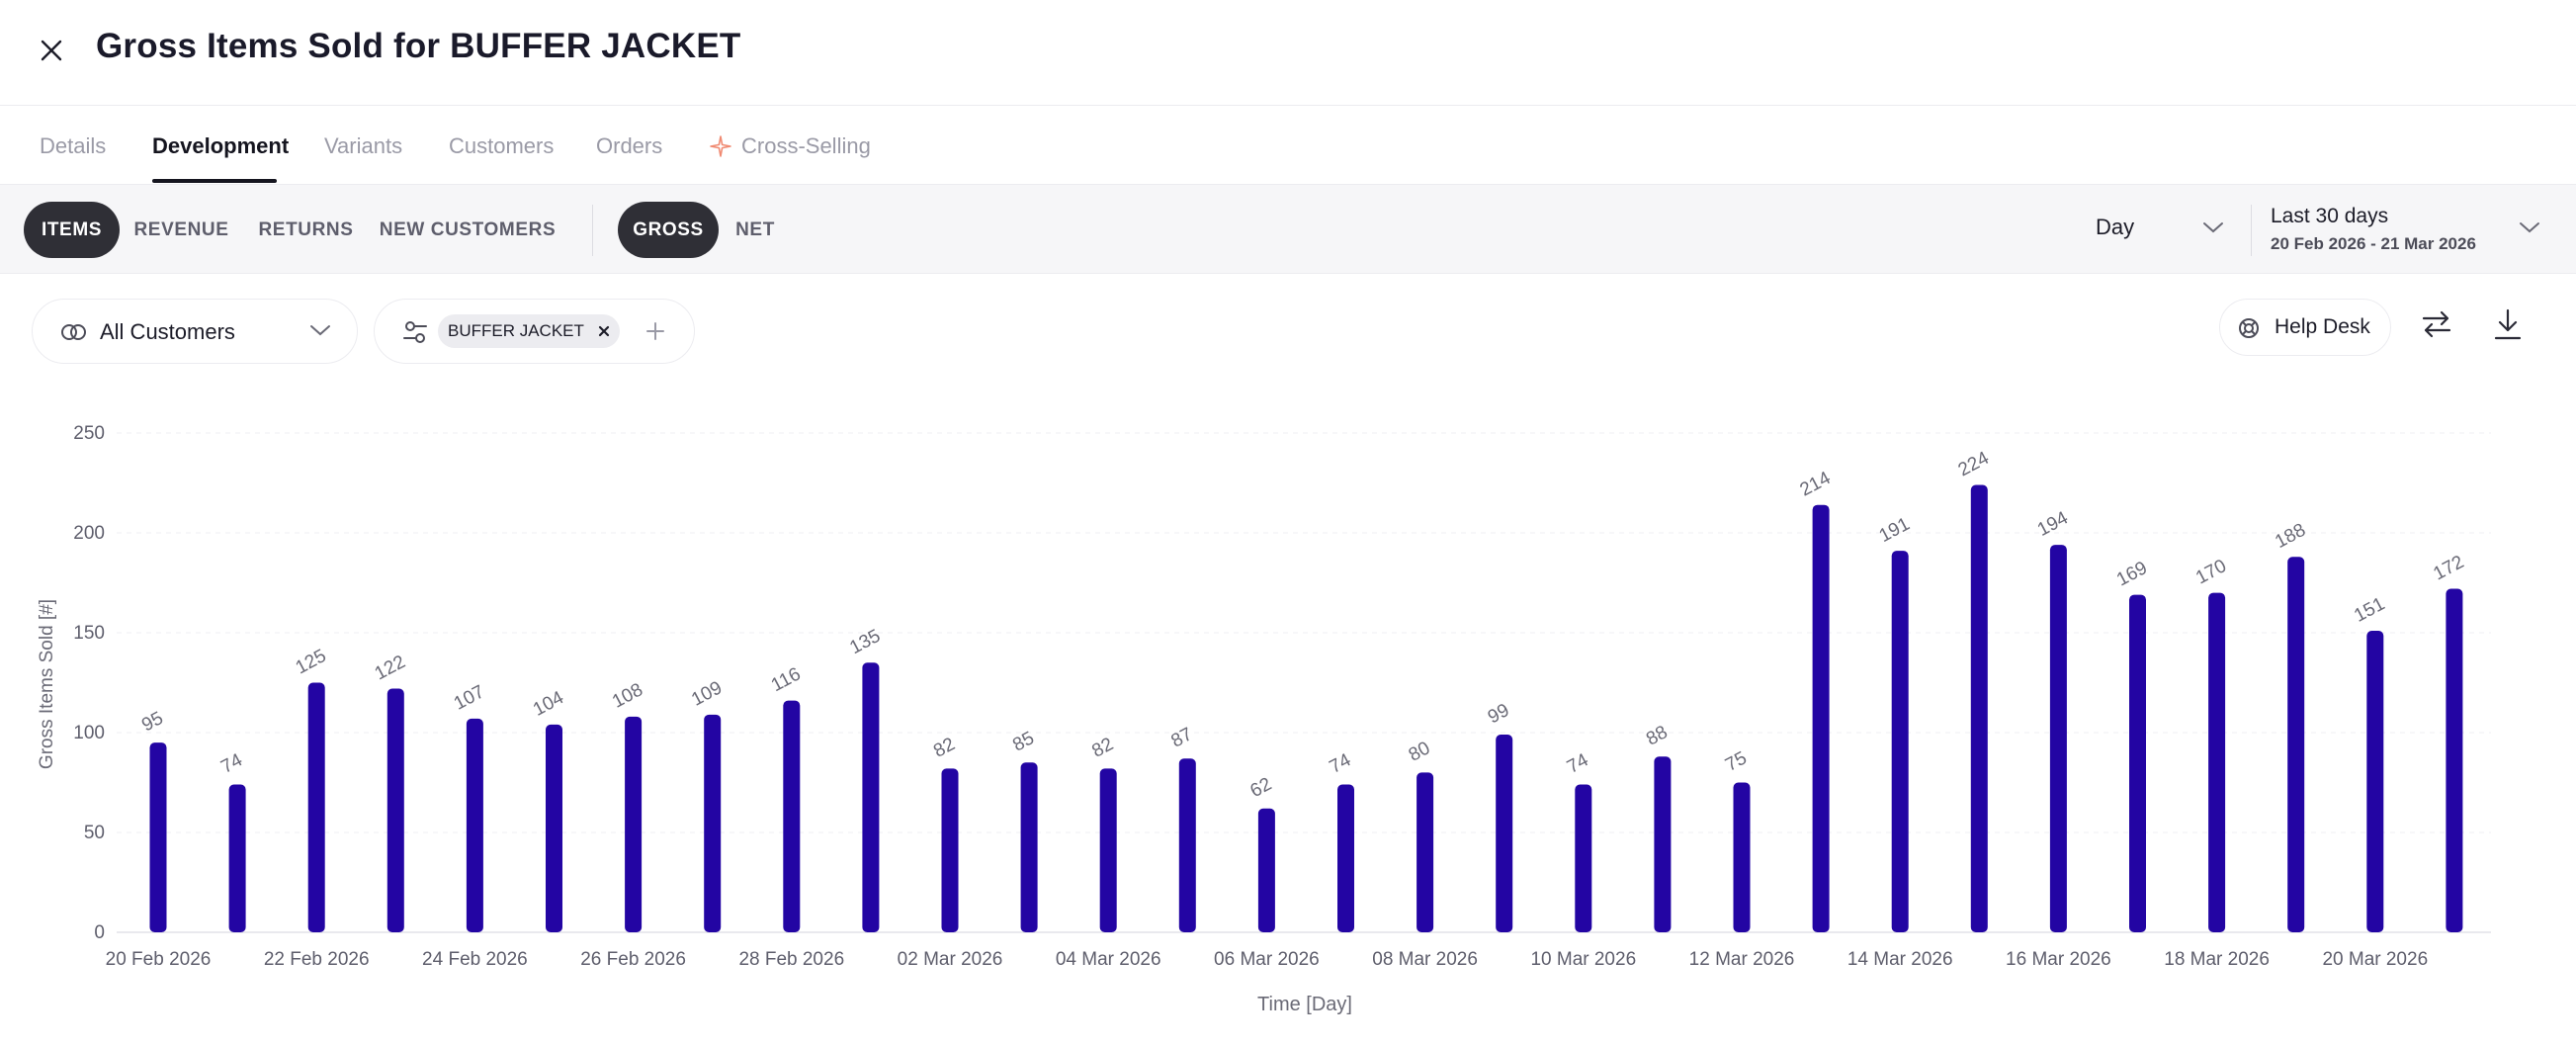  I want to click on help-desk-button: Help Desk, so click(2305, 327).